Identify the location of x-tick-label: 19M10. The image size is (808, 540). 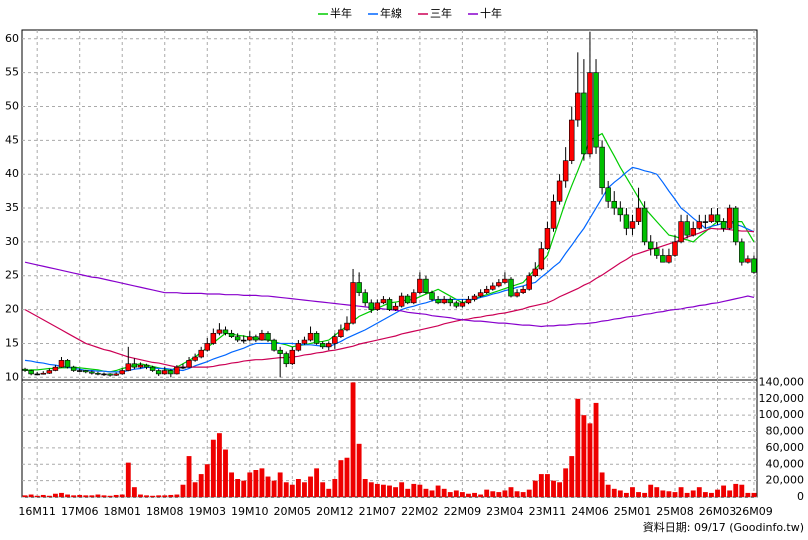
(250, 511).